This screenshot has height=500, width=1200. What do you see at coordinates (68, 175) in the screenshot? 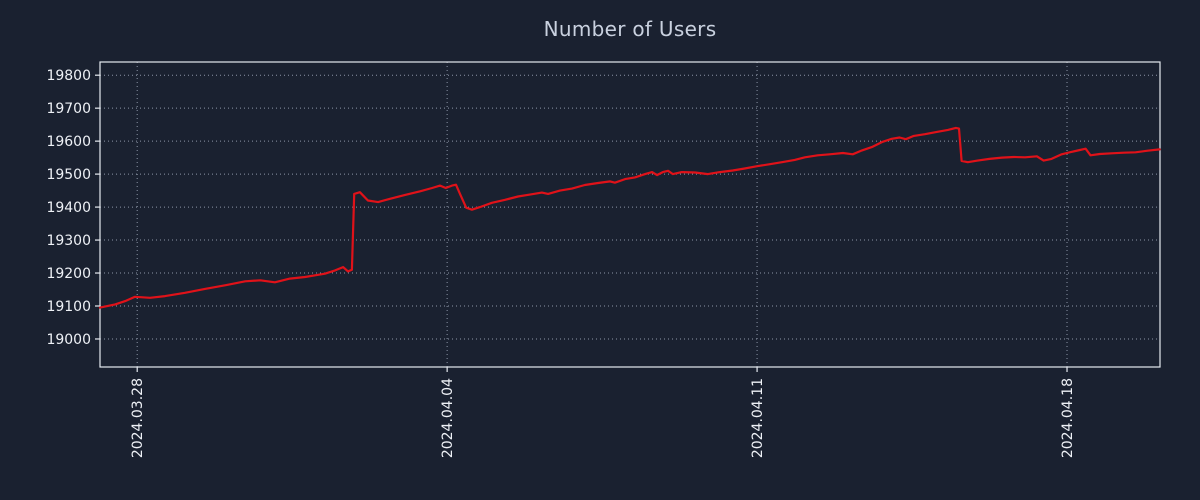
I see `y-tick-label: 19500` at bounding box center [68, 175].